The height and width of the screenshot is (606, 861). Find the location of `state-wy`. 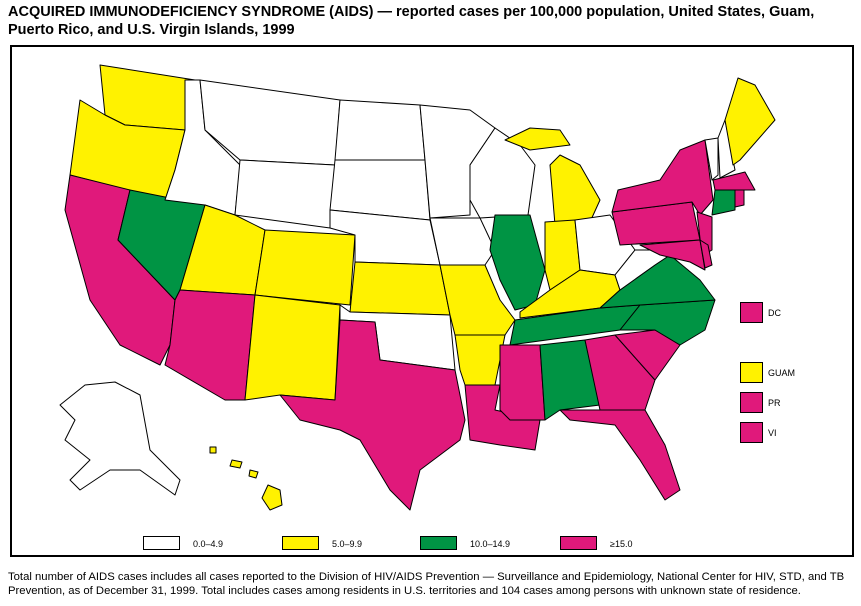

state-wy is located at coordinates (285, 194).